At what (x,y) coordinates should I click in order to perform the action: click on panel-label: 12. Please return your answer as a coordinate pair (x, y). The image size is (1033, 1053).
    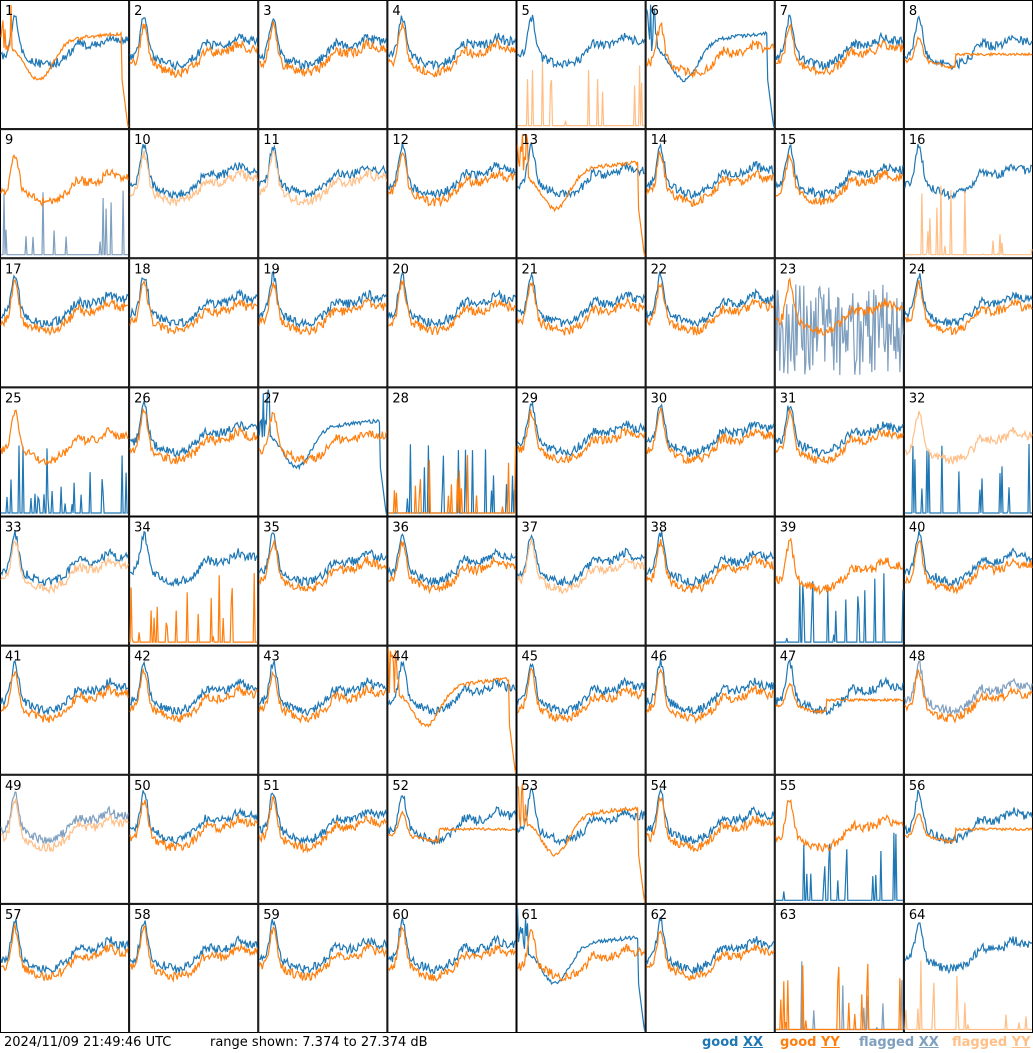
    Looking at the image, I should click on (400, 140).